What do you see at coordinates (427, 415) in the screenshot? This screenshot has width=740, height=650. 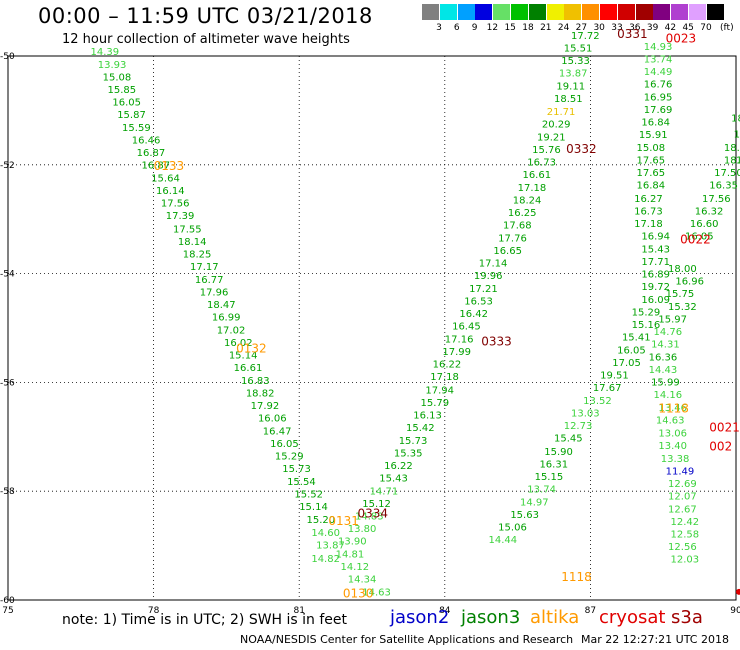 I see `swh-value: 16.13` at bounding box center [427, 415].